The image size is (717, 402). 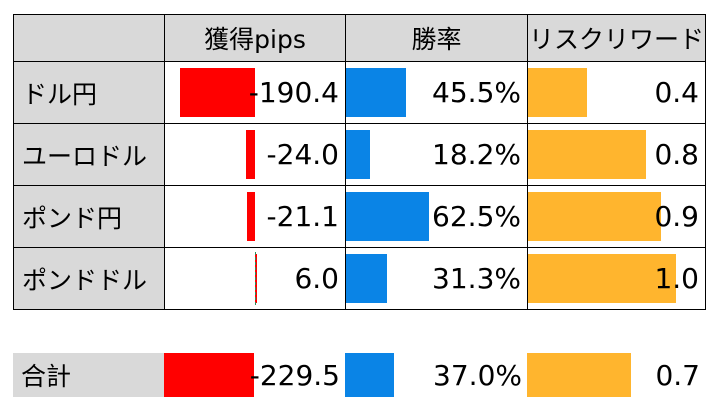 I want to click on pips-cell: -21.1, so click(x=255, y=216).